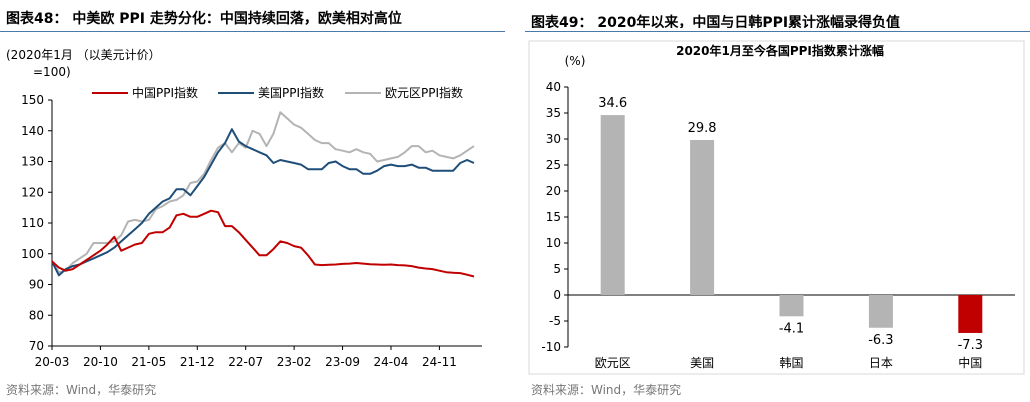  Describe the element at coordinates (553, 87) in the screenshot. I see `y-tick-label: 40` at that location.